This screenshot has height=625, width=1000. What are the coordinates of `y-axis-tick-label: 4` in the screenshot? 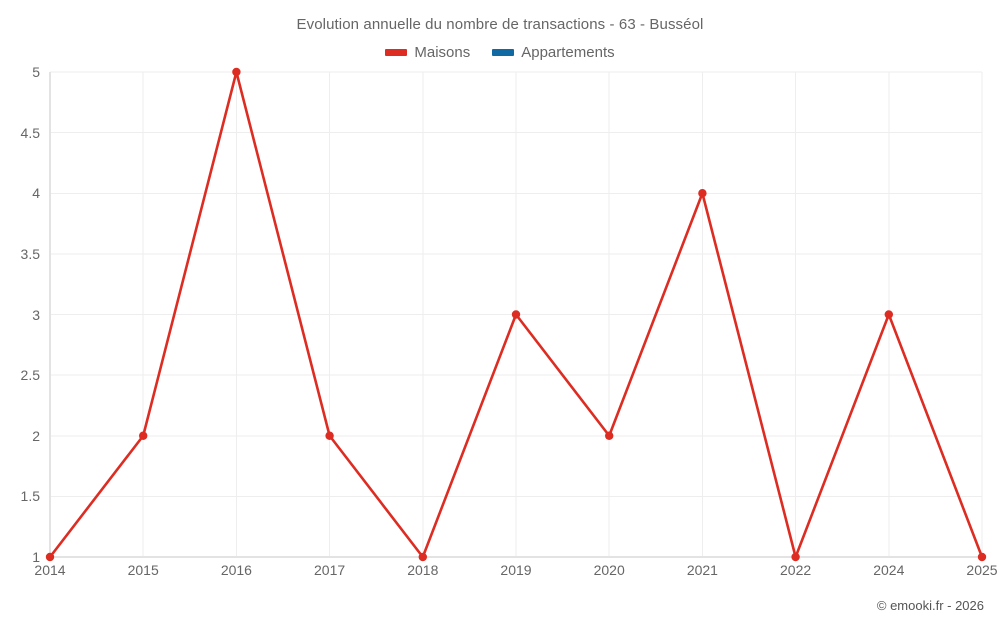 It's located at (36, 193).